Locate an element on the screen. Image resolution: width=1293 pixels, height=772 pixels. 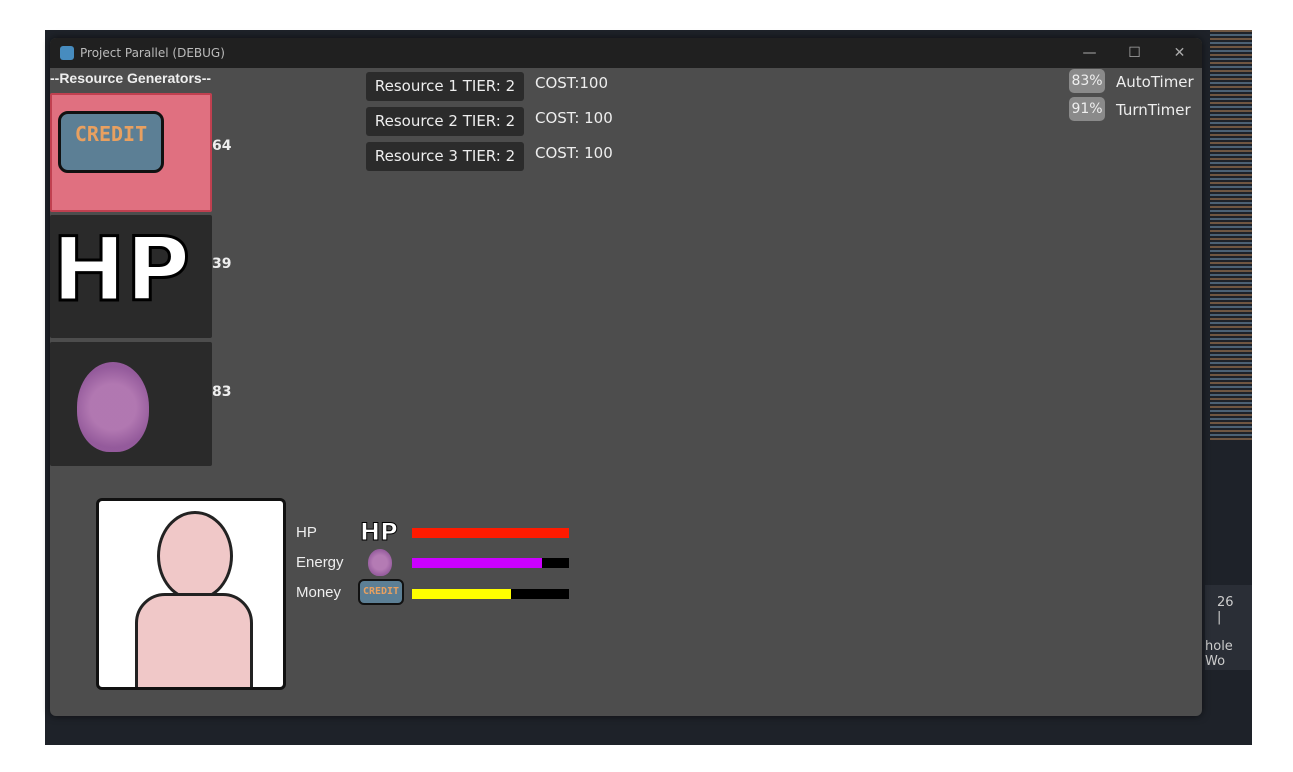
money-bar is located at coordinates (490, 594).